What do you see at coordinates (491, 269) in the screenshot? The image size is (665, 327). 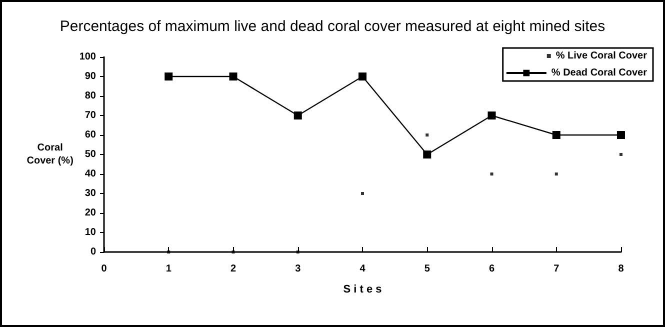 I see `x-tick-label: 6` at bounding box center [491, 269].